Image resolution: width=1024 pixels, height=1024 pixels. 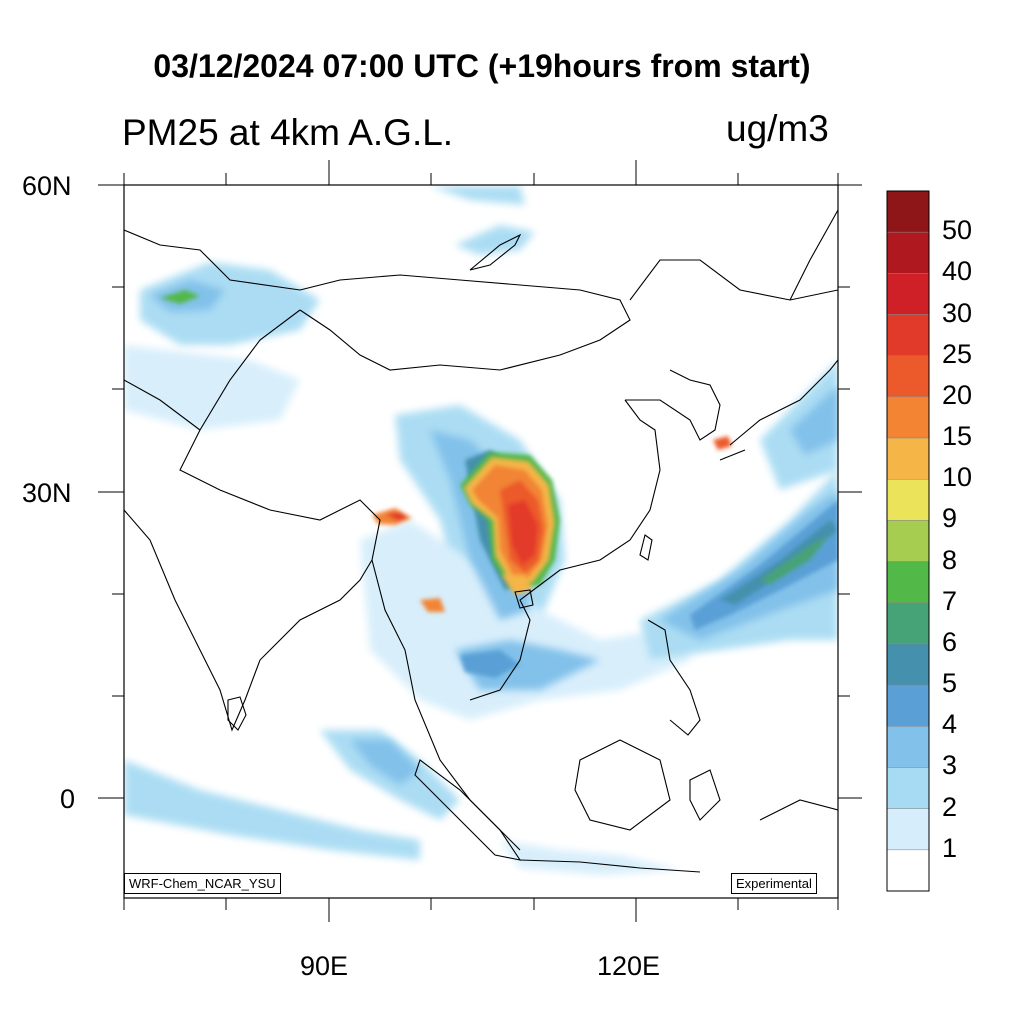 I want to click on plume-north-sea, so click(x=477, y=195).